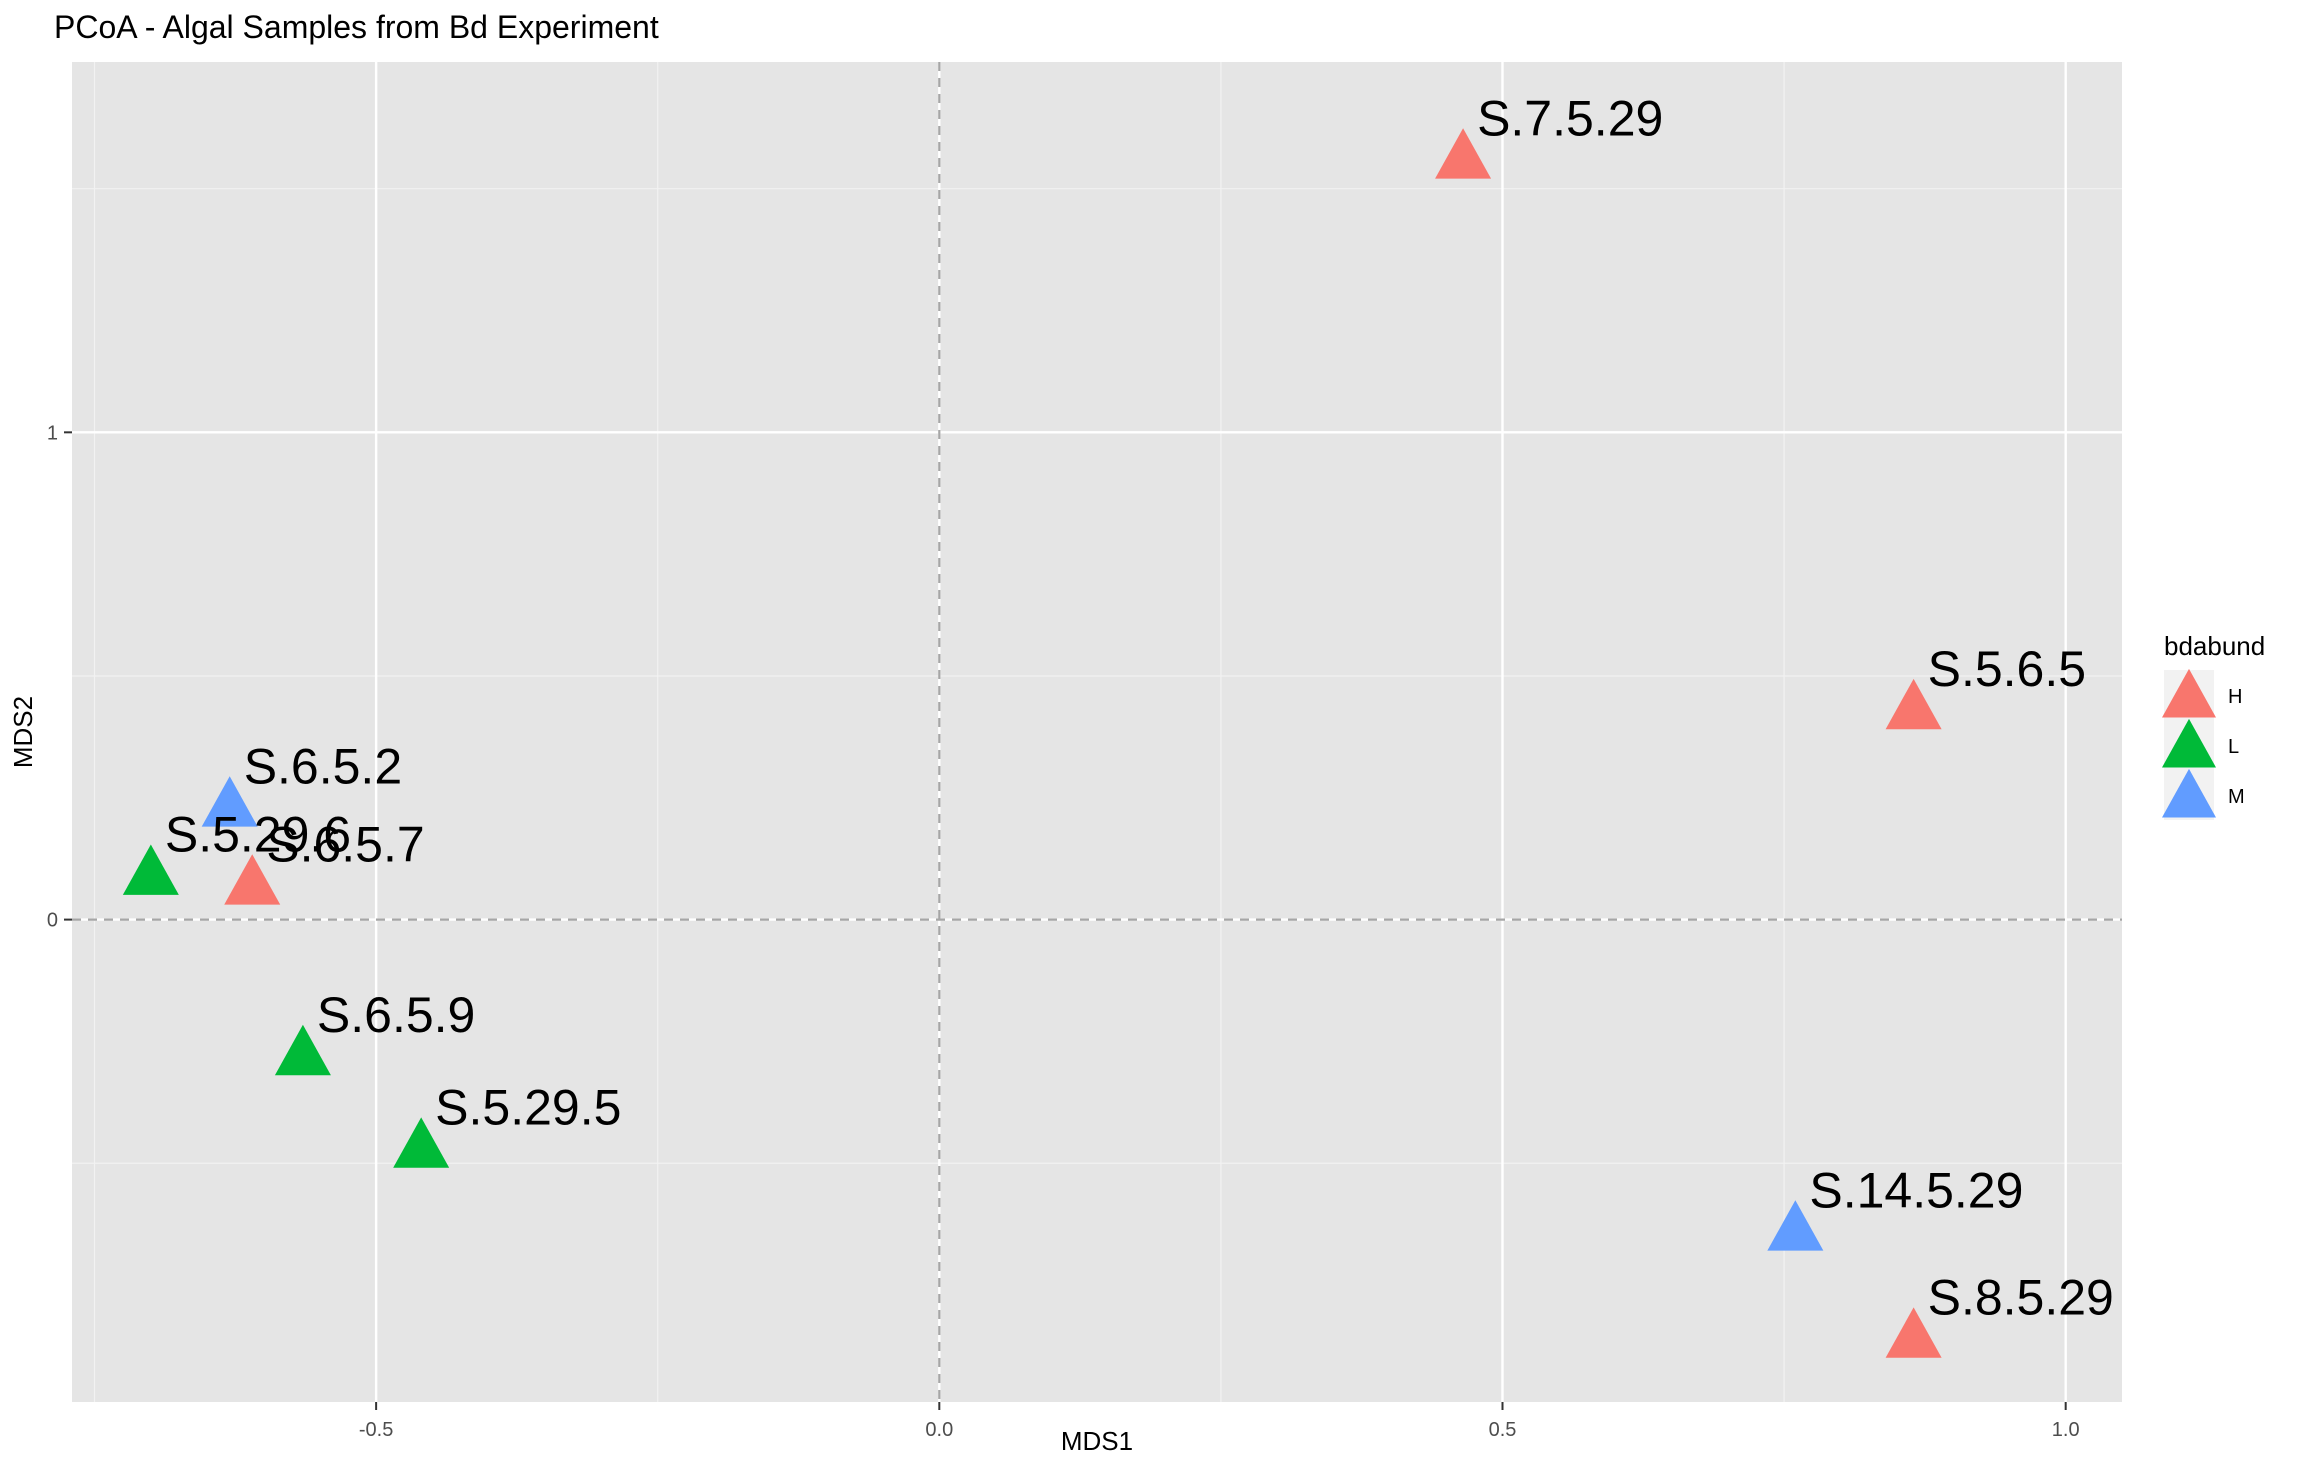 The width and height of the screenshot is (2300, 1482). Describe the element at coordinates (52, 921) in the screenshot. I see `y-tick-label: 0` at that location.